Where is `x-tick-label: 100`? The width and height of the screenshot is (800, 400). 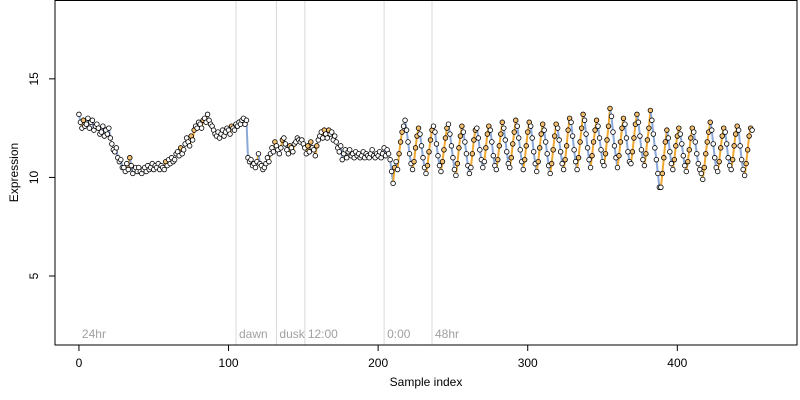 x-tick-label: 100 is located at coordinates (229, 363).